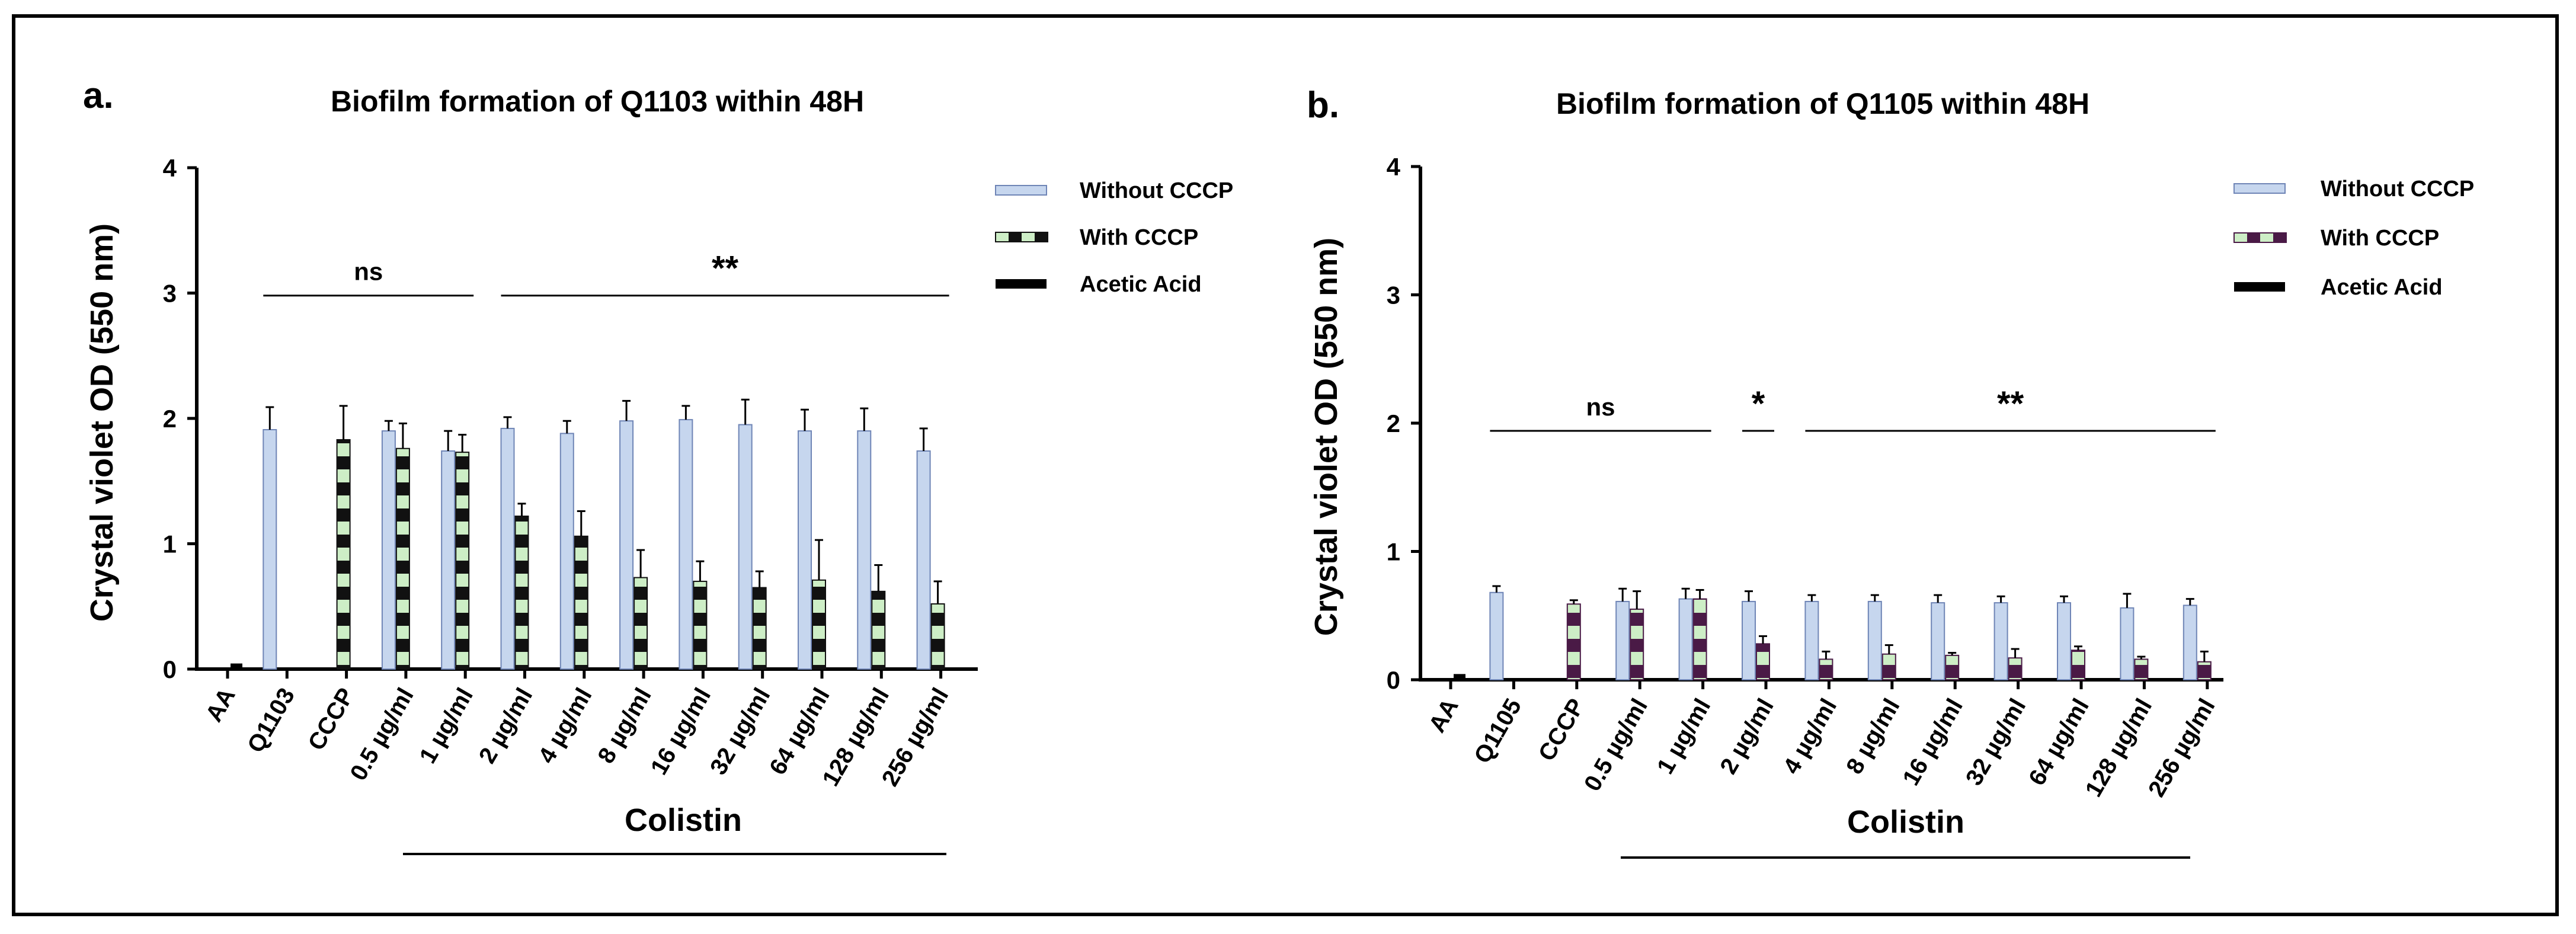  Describe the element at coordinates (1393, 552) in the screenshot. I see `panel-b-y-tick-label: 1` at that location.